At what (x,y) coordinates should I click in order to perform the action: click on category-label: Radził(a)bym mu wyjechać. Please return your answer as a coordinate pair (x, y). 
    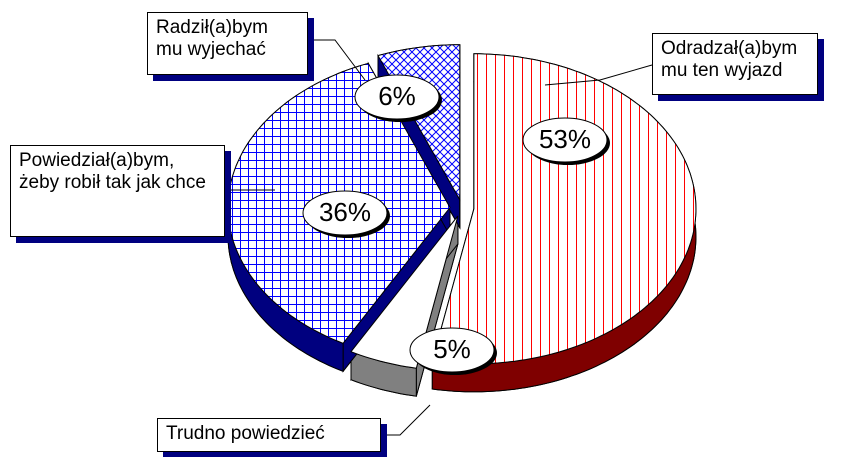
    Looking at the image, I should click on (227, 43).